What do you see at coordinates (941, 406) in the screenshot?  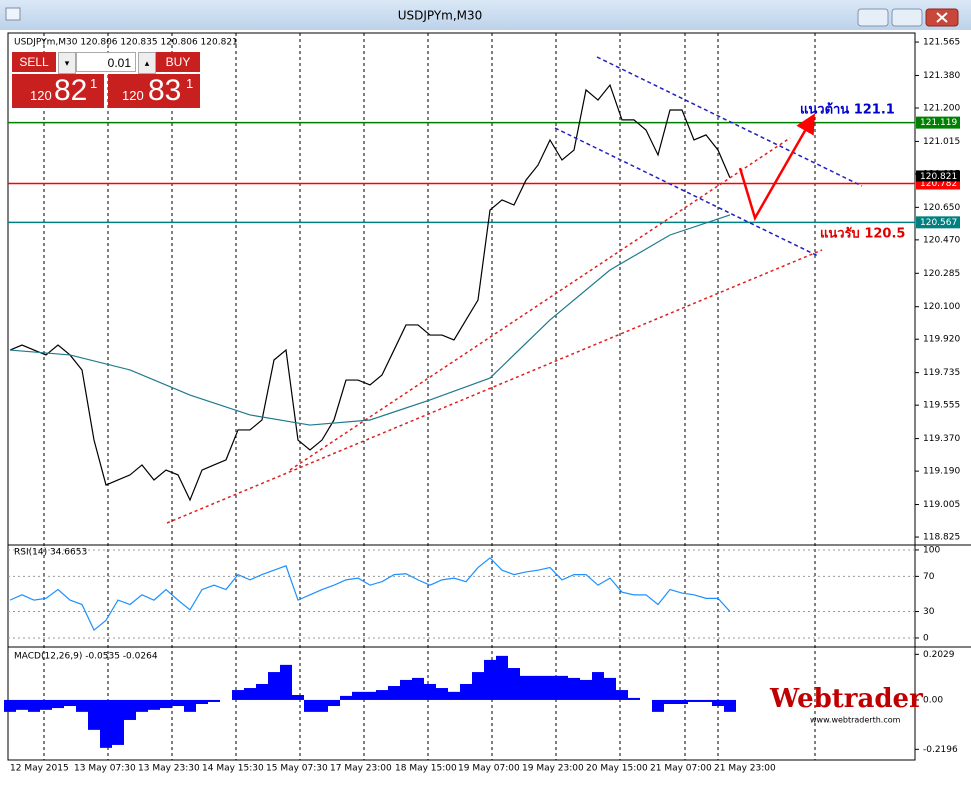 I see `y-tick-label: 119.555` at bounding box center [941, 406].